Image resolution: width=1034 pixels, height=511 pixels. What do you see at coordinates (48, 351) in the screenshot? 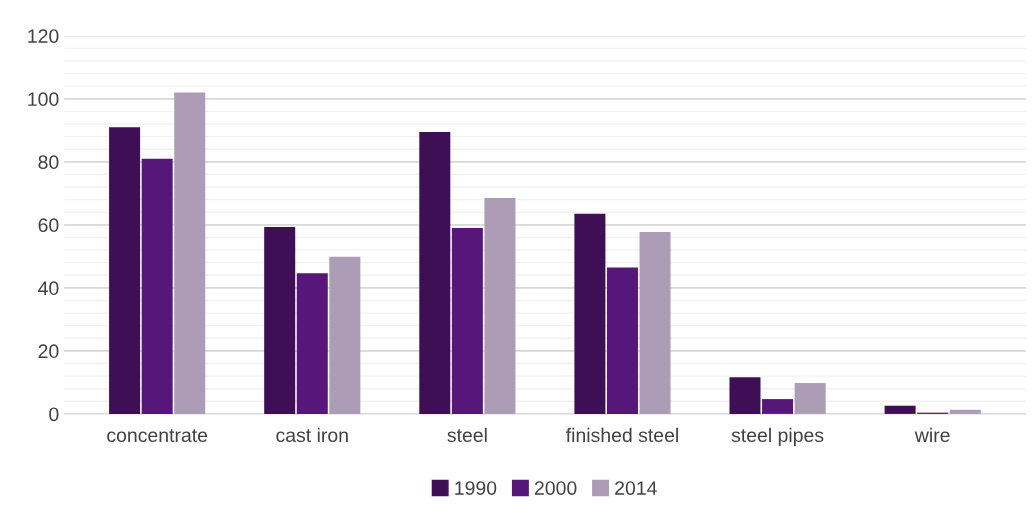
I see `y-tick-label: 20` at bounding box center [48, 351].